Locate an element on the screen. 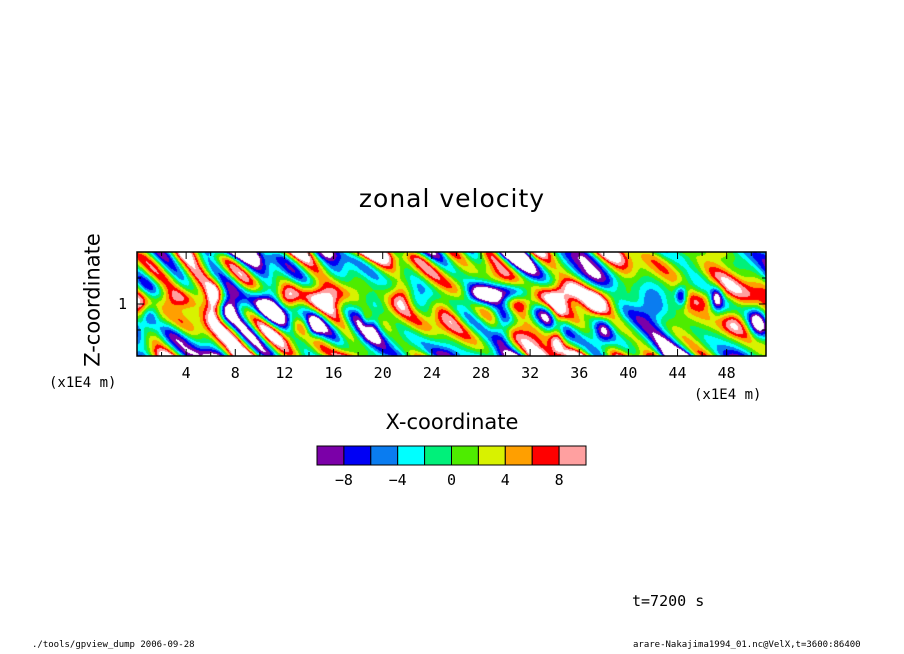  x-tick-label: 12 is located at coordinates (284, 373).